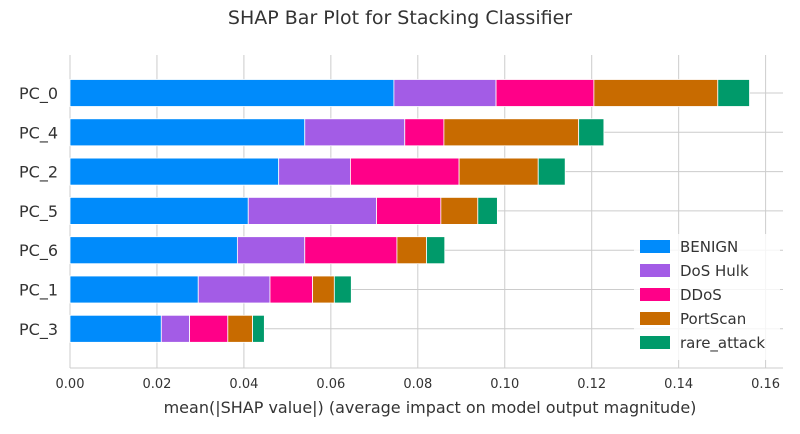  What do you see at coordinates (487, 210) in the screenshot?
I see `bar-segment-PC_5-rare_attack` at bounding box center [487, 210].